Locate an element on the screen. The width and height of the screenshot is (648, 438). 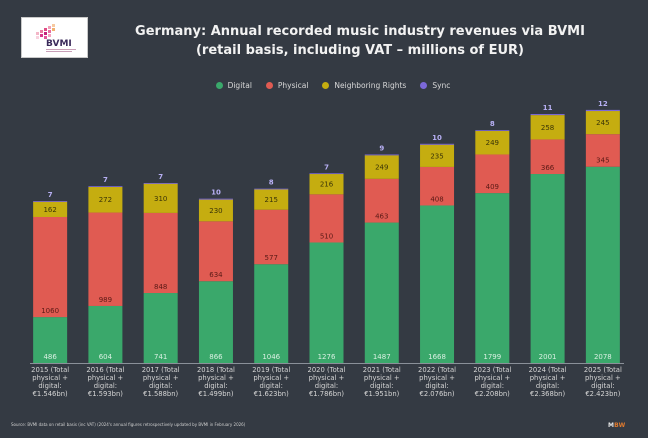
data-label-sync-2018: 10 is located at coordinates (216, 193).